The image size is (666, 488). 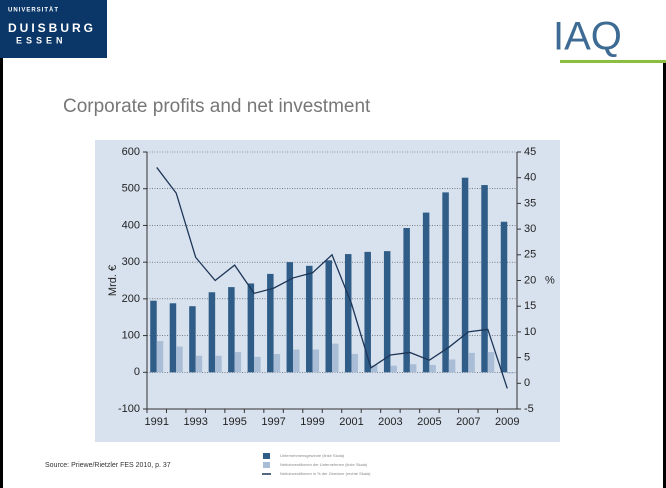 What do you see at coordinates (530, 332) in the screenshot?
I see `y2-tick-label: 10` at bounding box center [530, 332].